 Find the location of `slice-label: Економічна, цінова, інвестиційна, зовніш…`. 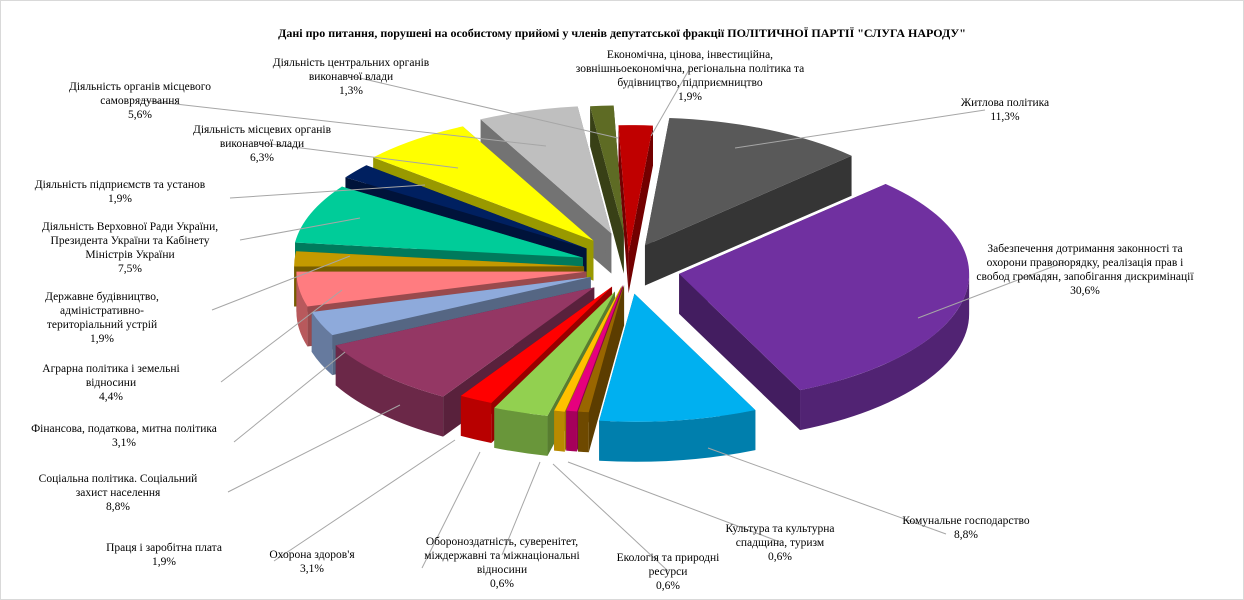

slice-label: Економічна, цінова, інвестиційна, зовніш… is located at coordinates (690, 76).